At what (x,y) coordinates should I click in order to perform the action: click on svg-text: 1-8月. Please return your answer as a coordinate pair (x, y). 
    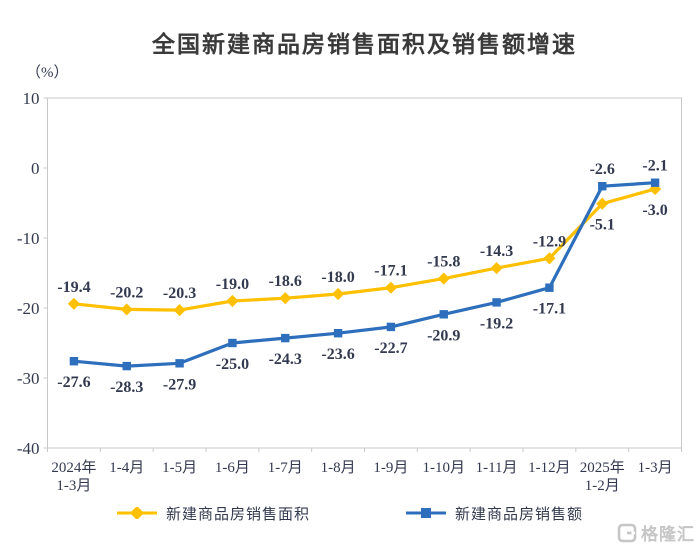
    Looking at the image, I should click on (338, 468).